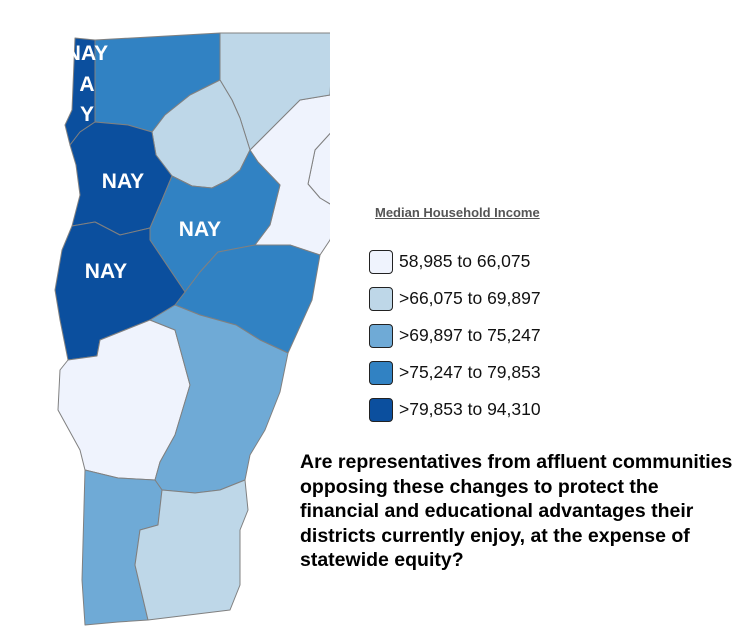 The height and width of the screenshot is (628, 744). Describe the element at coordinates (318, 145) in the screenshot. I see `county-essex` at that location.